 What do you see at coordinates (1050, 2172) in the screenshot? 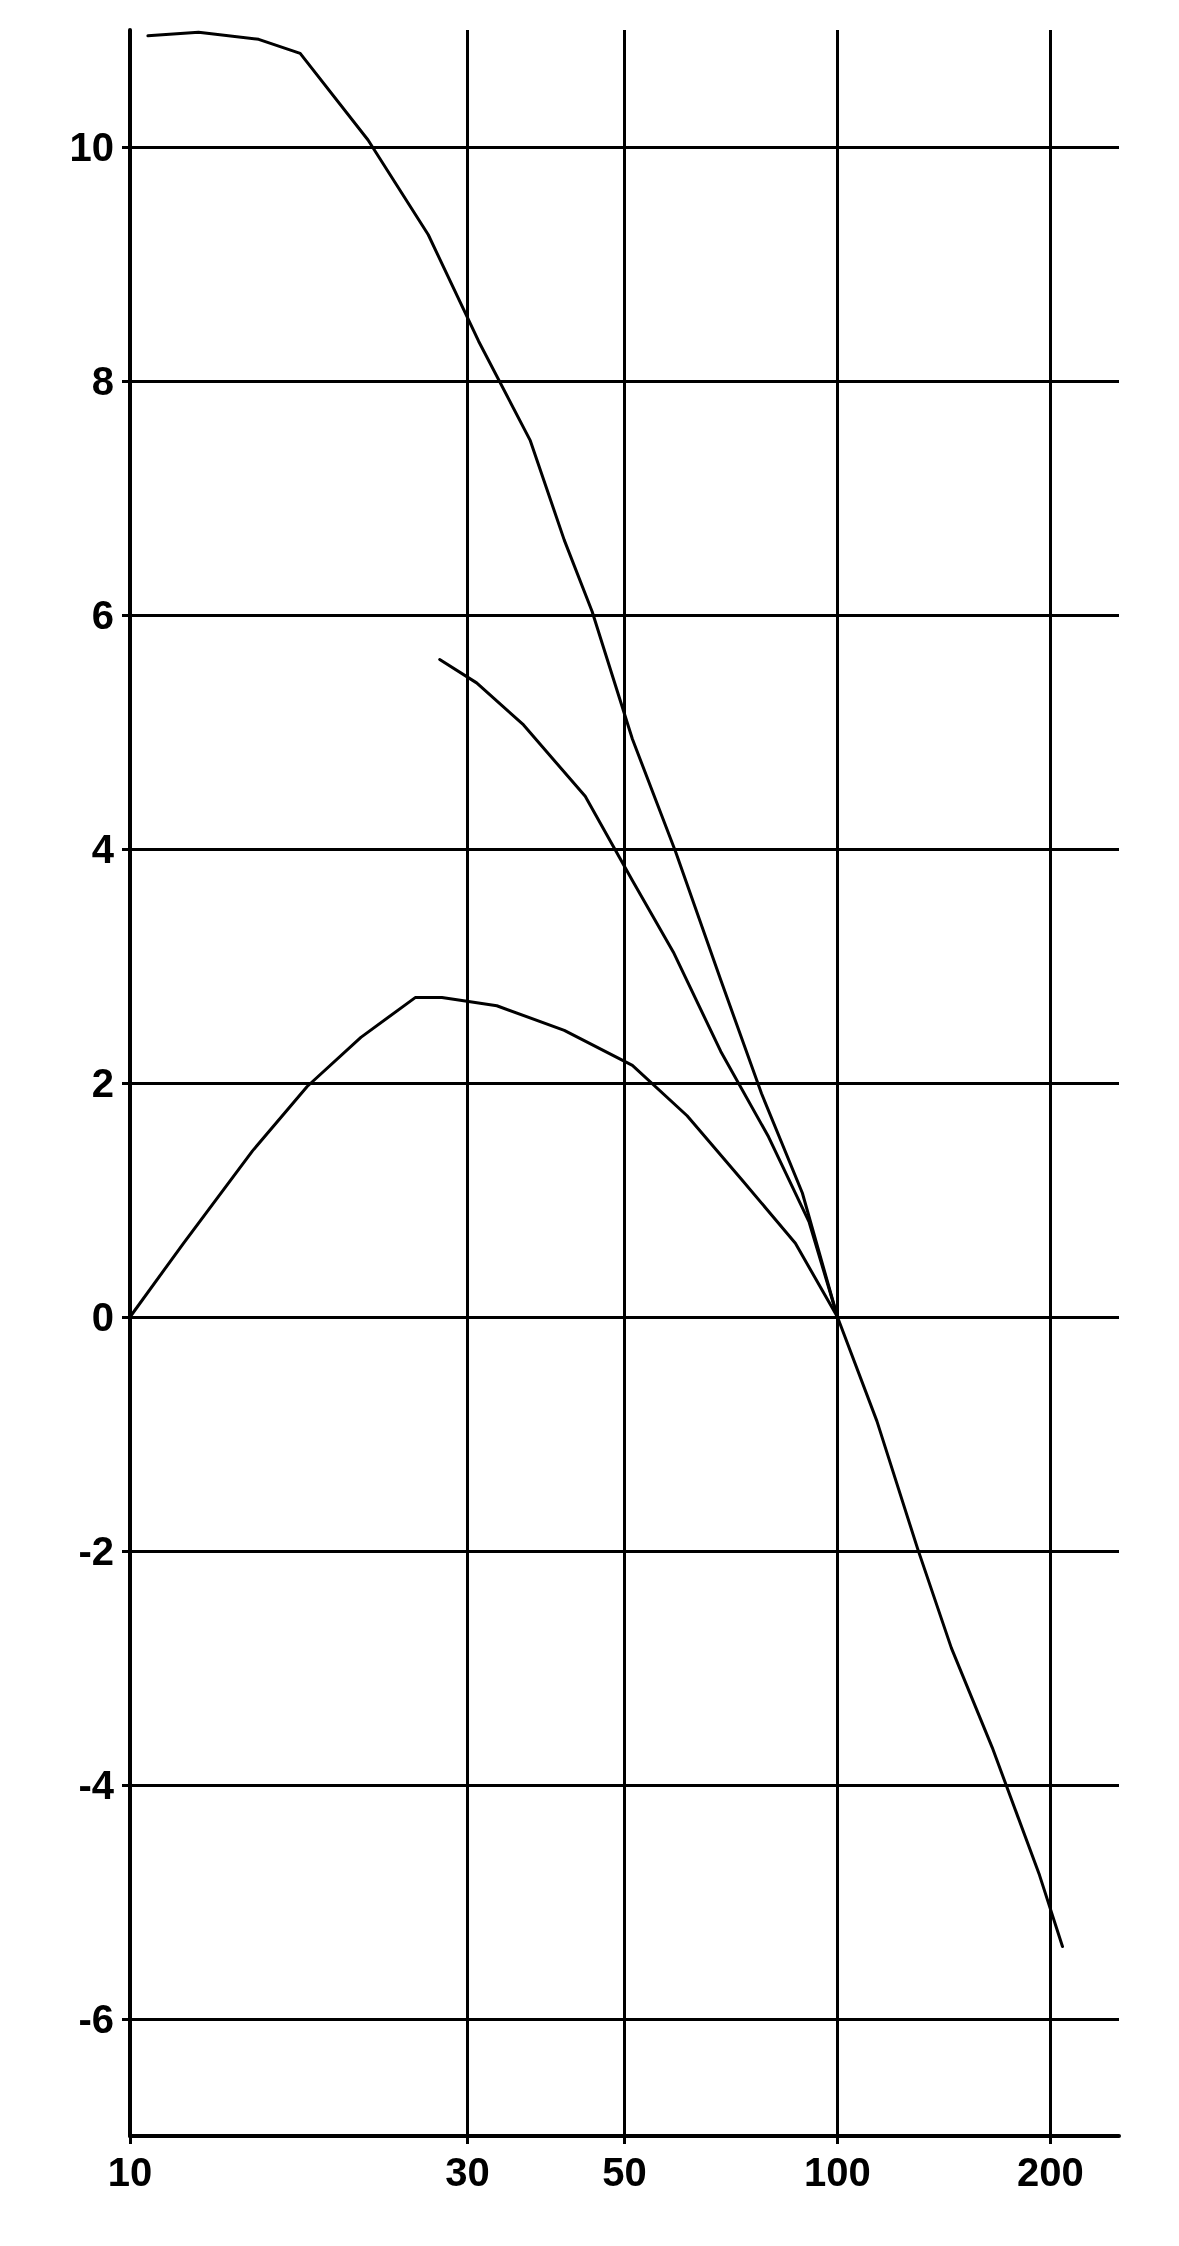
I see `x-tick-label: 200` at bounding box center [1050, 2172].